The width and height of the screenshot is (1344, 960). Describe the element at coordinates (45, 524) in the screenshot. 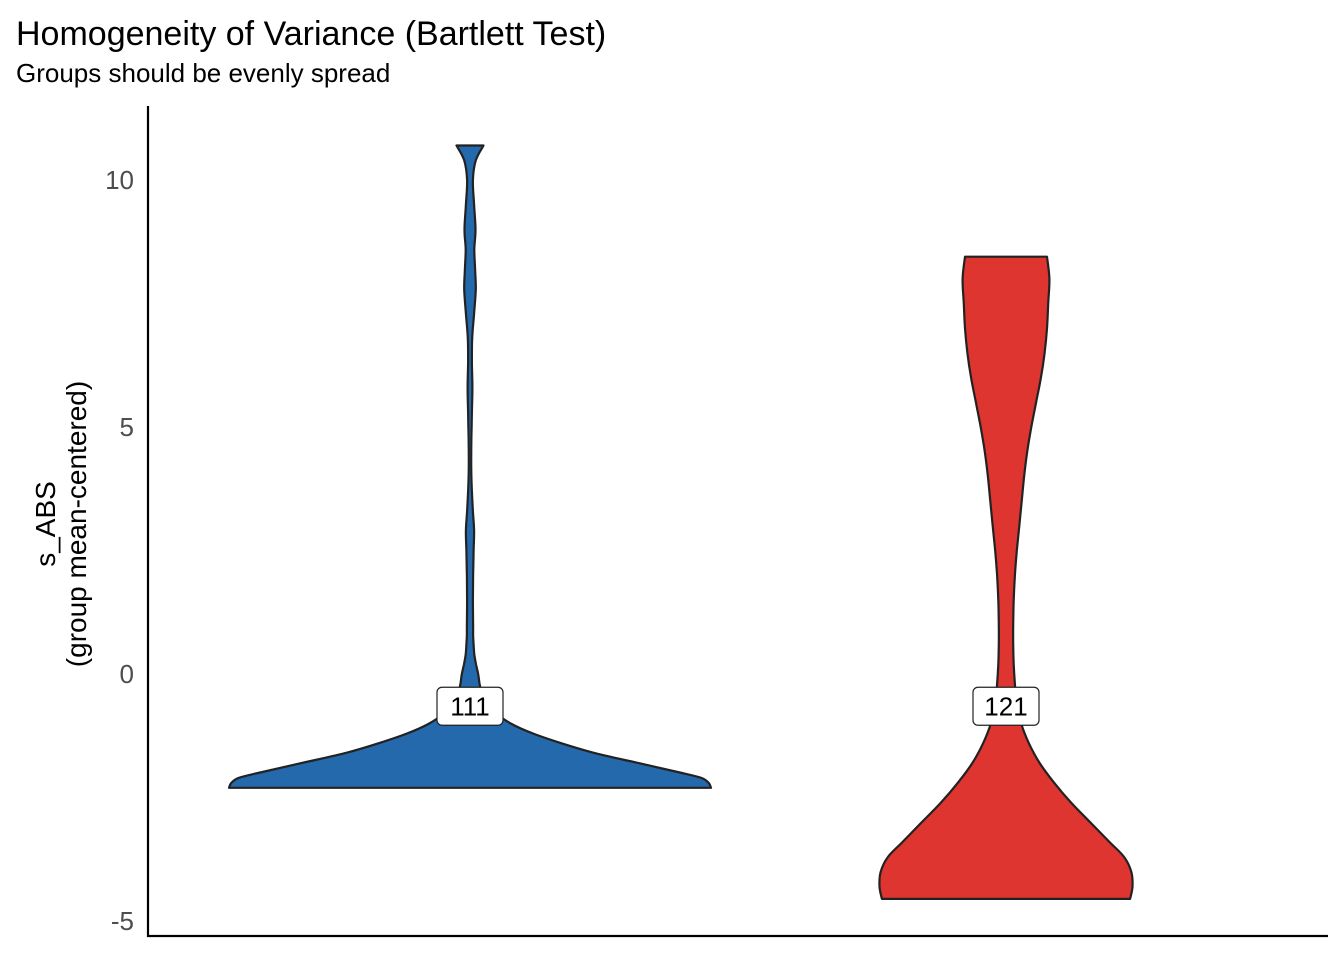

I see `y-axis-label-line1: s_ABS` at that location.